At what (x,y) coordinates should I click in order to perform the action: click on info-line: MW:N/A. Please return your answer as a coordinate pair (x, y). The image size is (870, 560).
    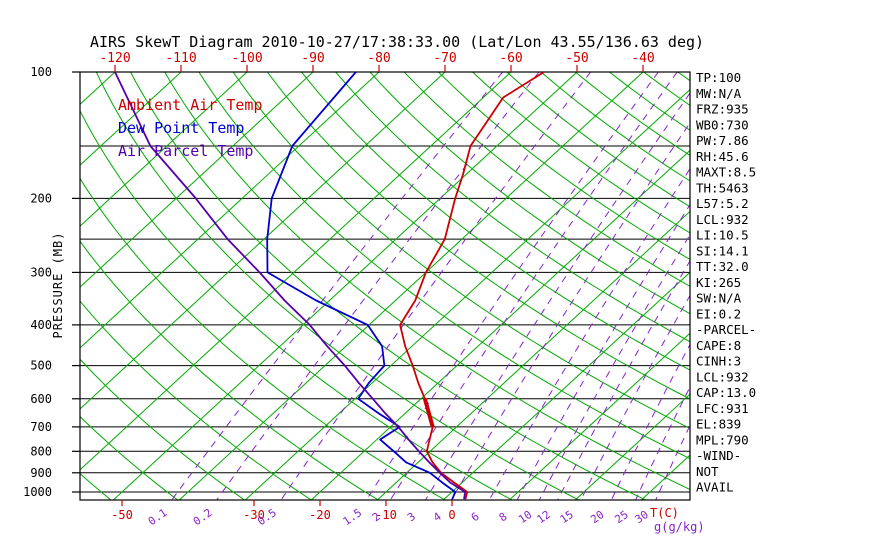
    Looking at the image, I should click on (719, 93).